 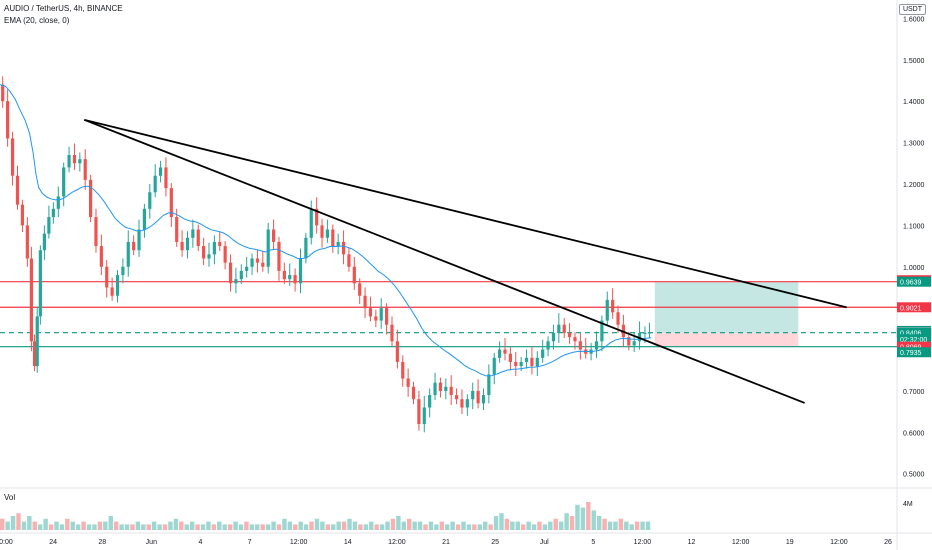 I want to click on x-tick-label: 21, so click(x=446, y=542).